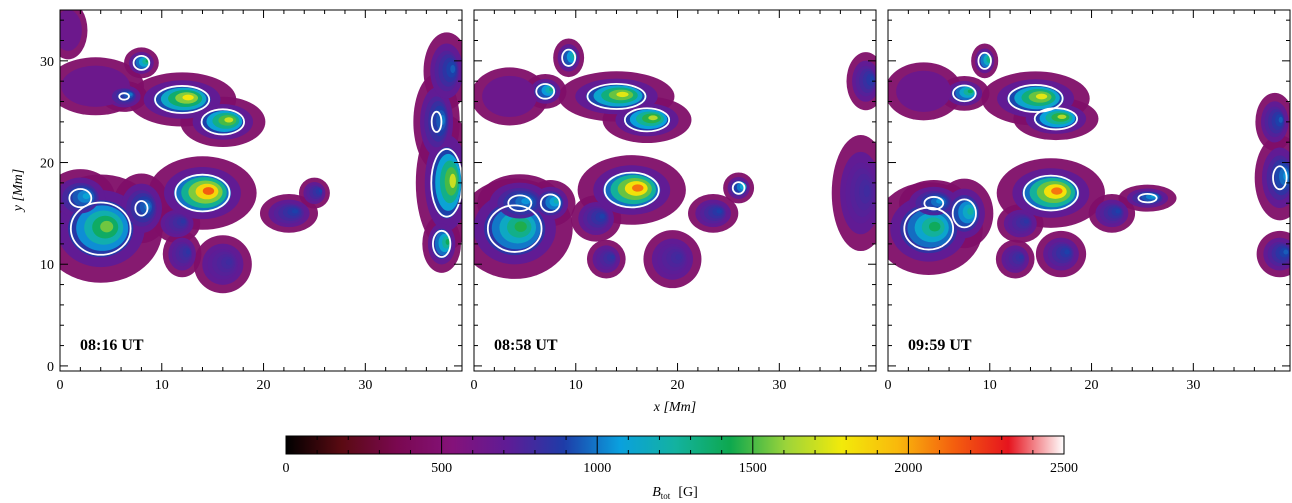 Image resolution: width=1292 pixels, height=503 pixels. What do you see at coordinates (286, 468) in the screenshot?
I see `colorbar-tick-label: 0` at bounding box center [286, 468].